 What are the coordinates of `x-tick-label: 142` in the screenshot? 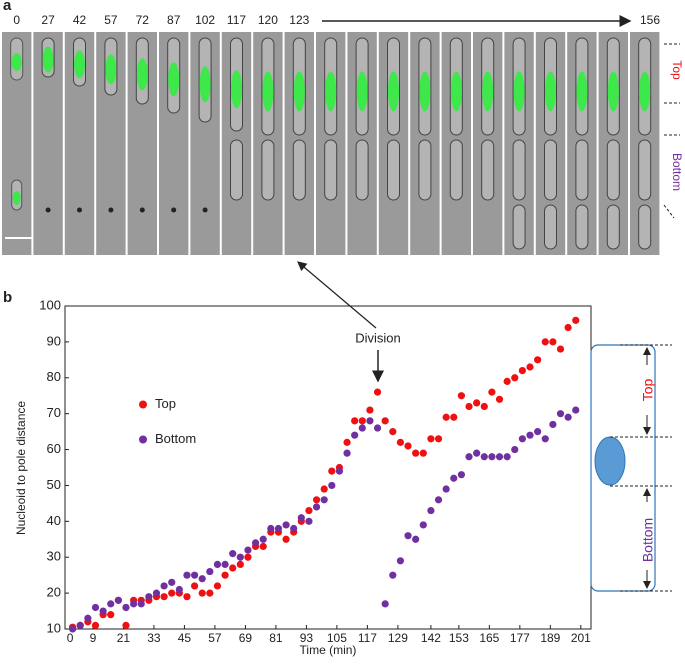 It's located at (431, 638).